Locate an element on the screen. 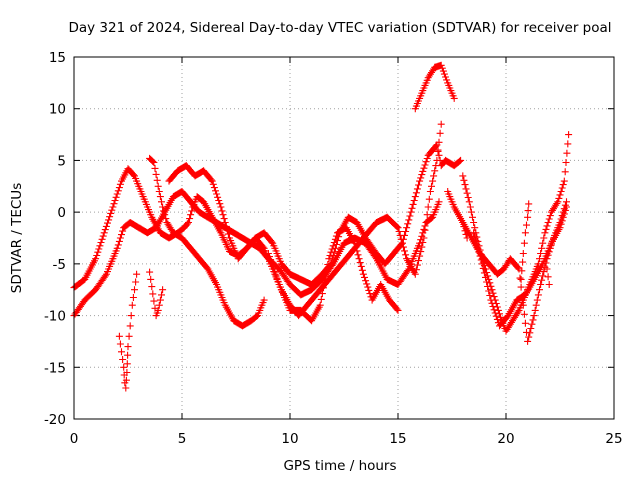 This screenshot has width=640, height=480. y-tick-label: -5 is located at coordinates (59, 265).